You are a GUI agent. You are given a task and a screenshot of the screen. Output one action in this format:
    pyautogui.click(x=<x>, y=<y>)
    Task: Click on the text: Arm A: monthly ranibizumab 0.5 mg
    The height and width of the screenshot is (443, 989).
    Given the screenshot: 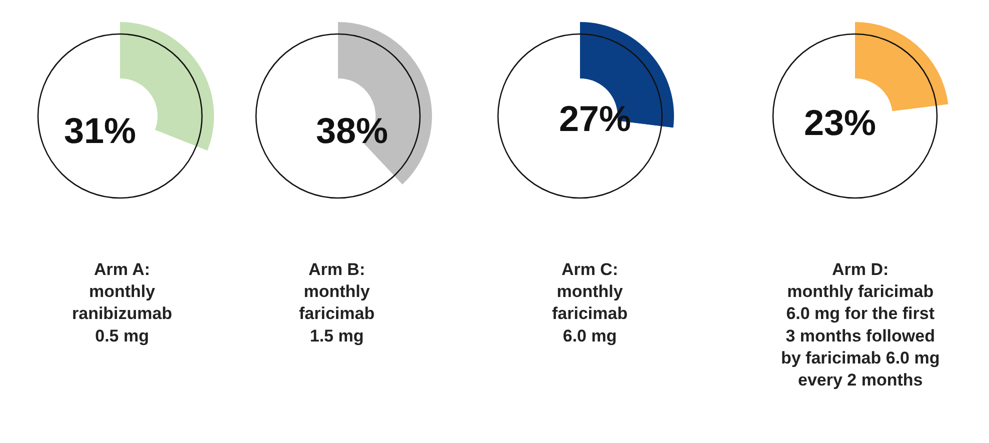 What is the action you would take?
    pyautogui.click(x=122, y=303)
    